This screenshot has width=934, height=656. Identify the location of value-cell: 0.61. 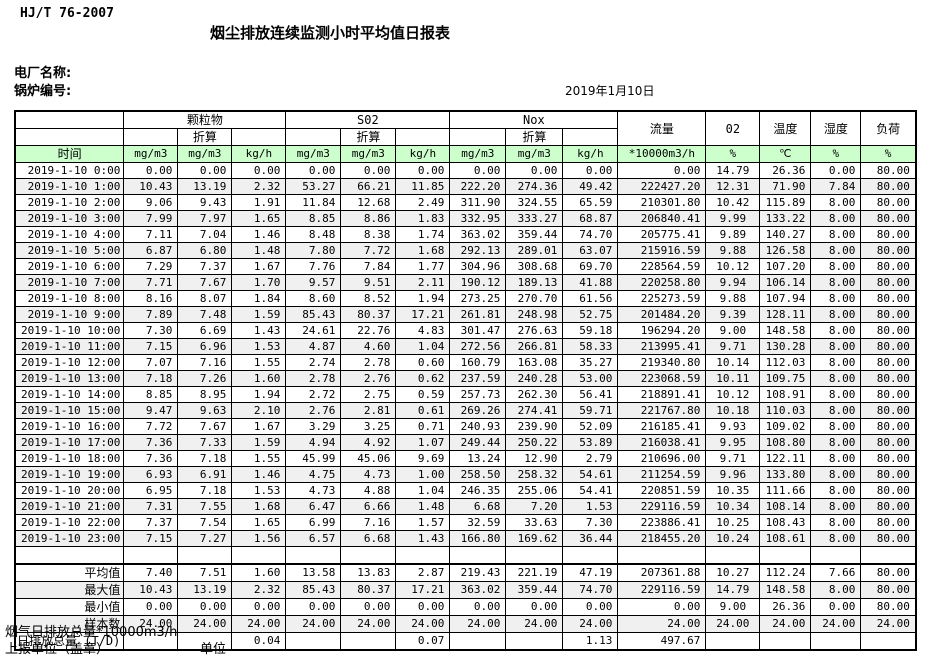
(423, 410).